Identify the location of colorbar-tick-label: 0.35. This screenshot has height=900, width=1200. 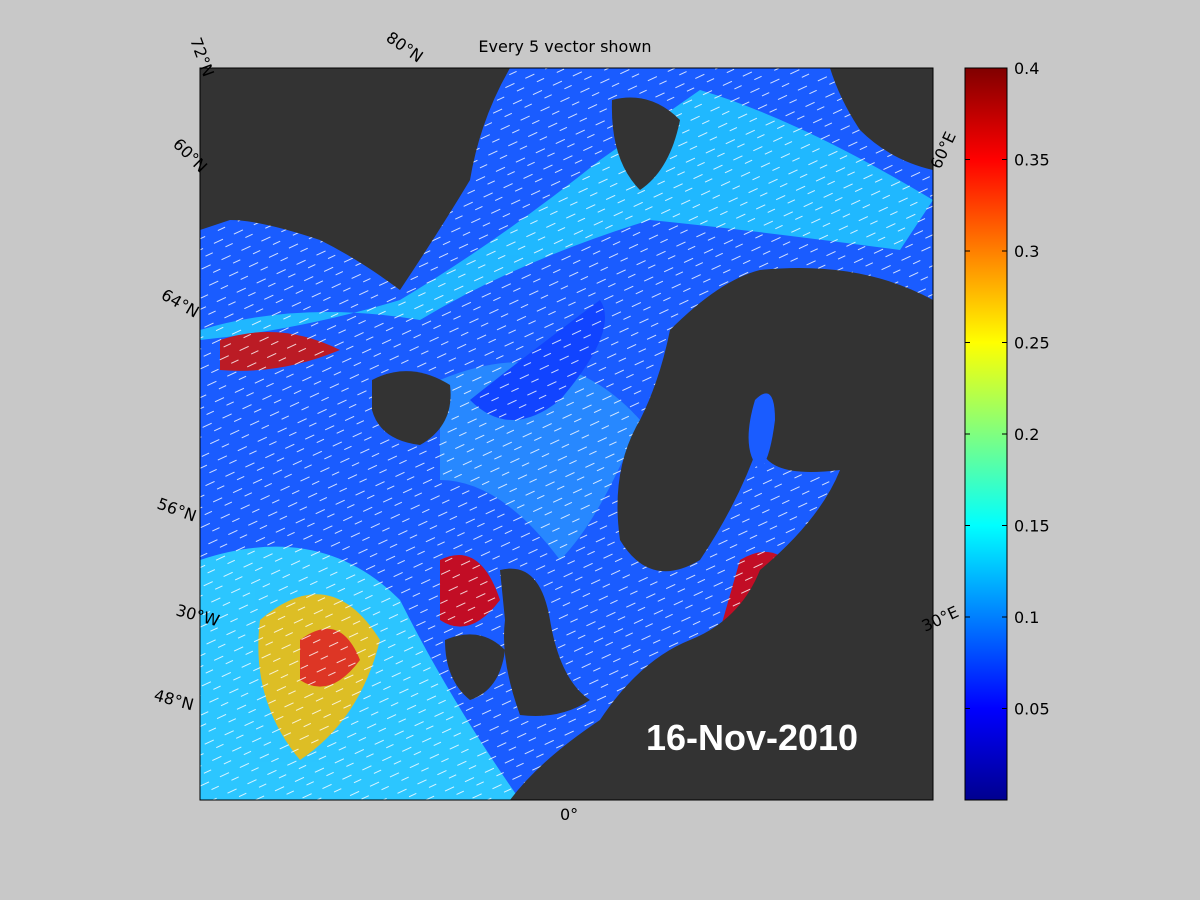
(1032, 160).